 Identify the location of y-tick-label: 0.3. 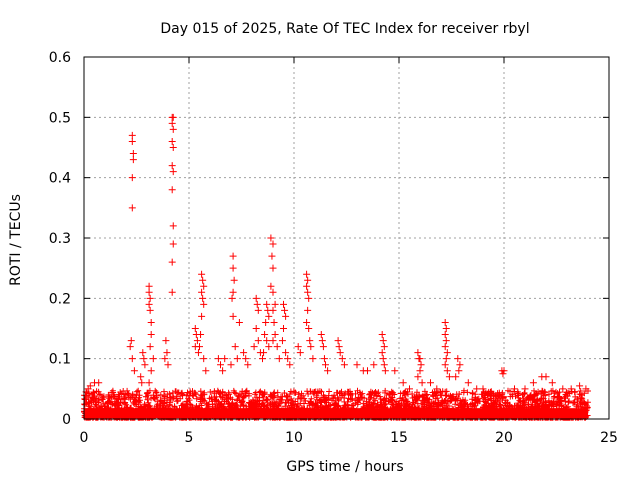
(60, 239).